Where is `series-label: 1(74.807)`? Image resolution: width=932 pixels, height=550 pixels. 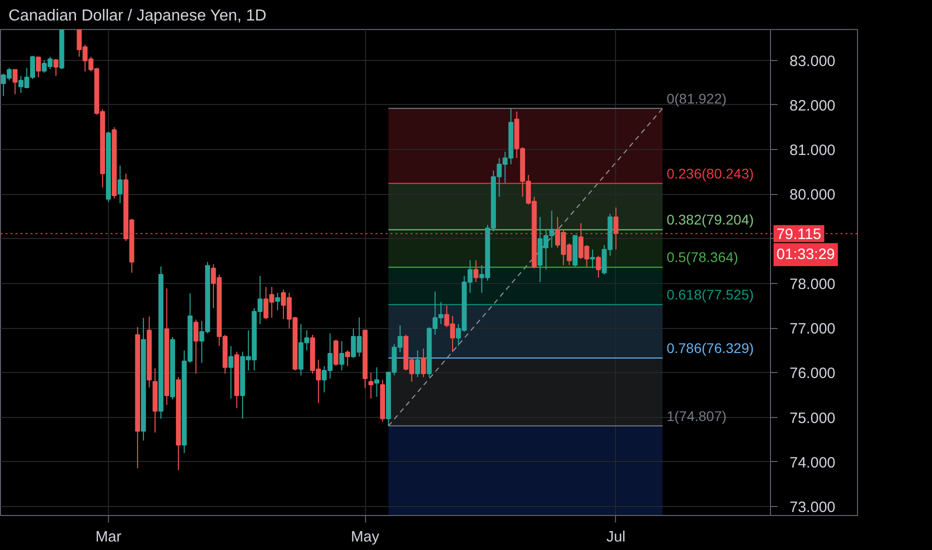
series-label: 1(74.807) is located at coordinates (696, 416).